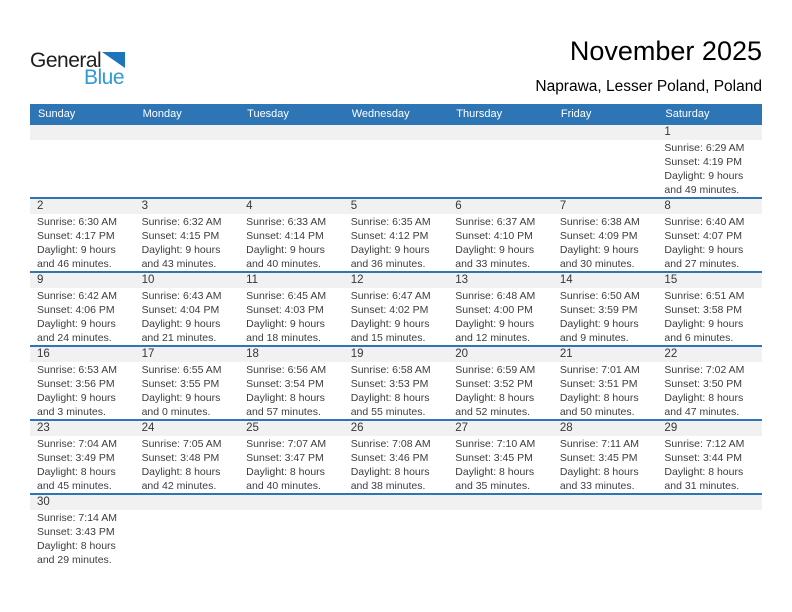 The height and width of the screenshot is (612, 792). I want to click on detail-line: and 18 minutes., so click(283, 338).